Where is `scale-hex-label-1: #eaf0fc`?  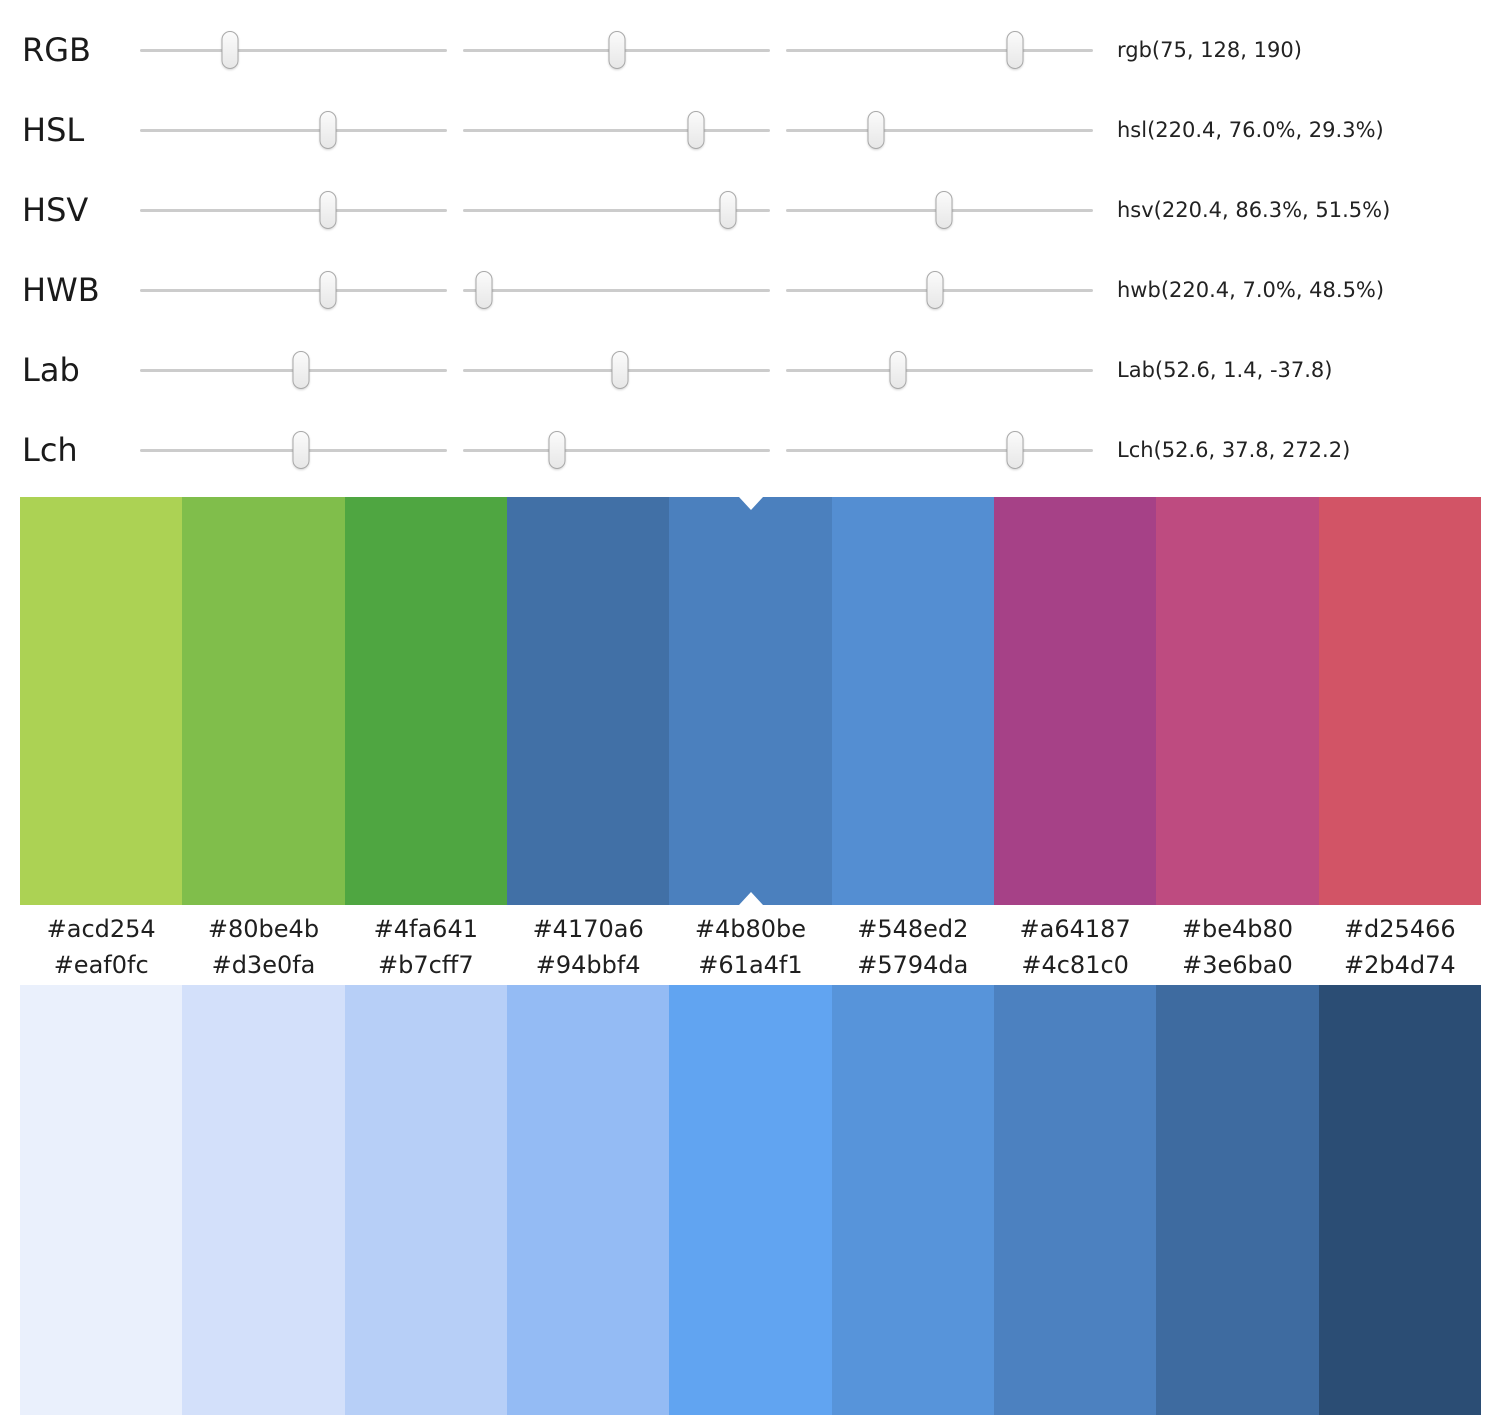
scale-hex-label-1: #eaf0fc is located at coordinates (101, 965).